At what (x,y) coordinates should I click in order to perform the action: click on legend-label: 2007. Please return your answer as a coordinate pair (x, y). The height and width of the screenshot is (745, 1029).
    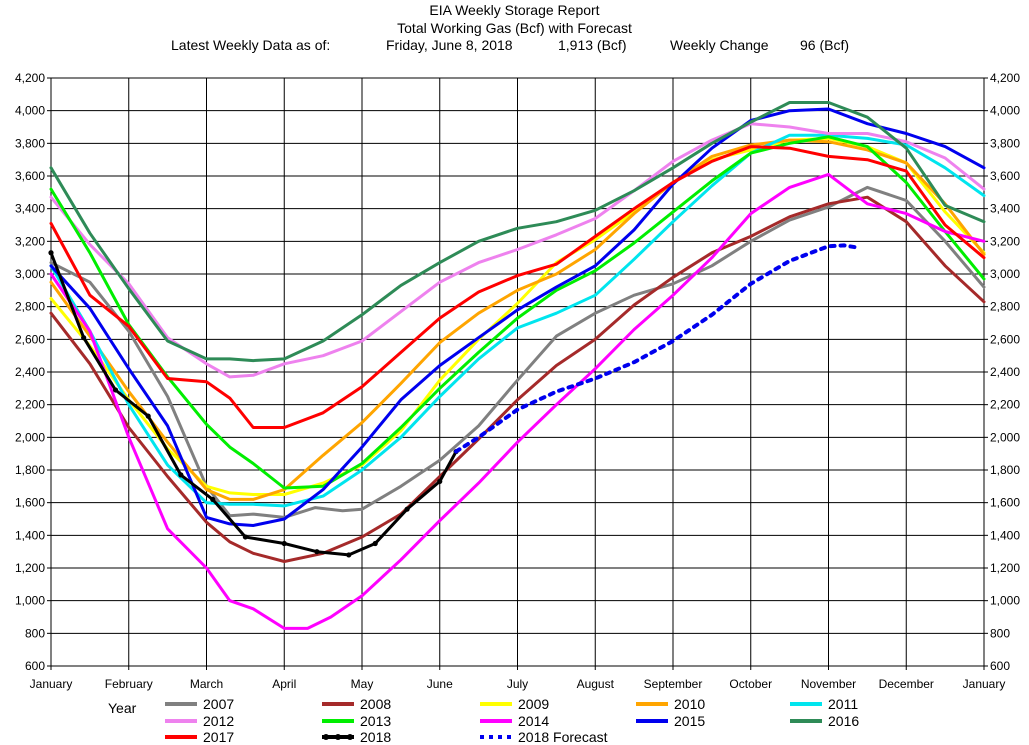
    Looking at the image, I should click on (218, 704).